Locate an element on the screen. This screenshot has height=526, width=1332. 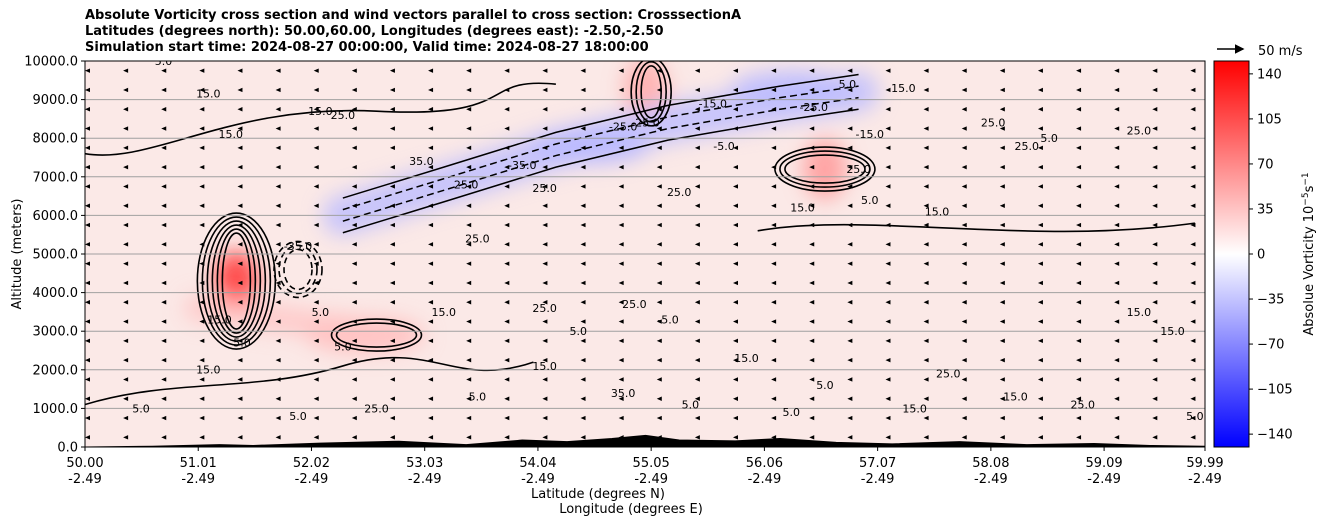
contour-label-41: 5.0 is located at coordinates (298, 416).